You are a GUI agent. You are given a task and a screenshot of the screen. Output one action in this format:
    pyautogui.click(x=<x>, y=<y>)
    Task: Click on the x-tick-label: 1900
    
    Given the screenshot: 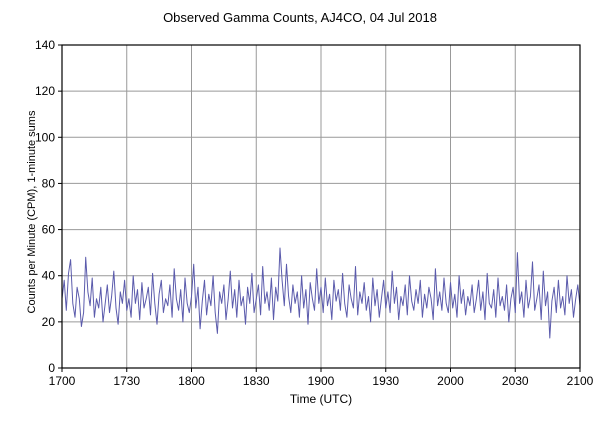 What is the action you would take?
    pyautogui.click(x=321, y=381)
    